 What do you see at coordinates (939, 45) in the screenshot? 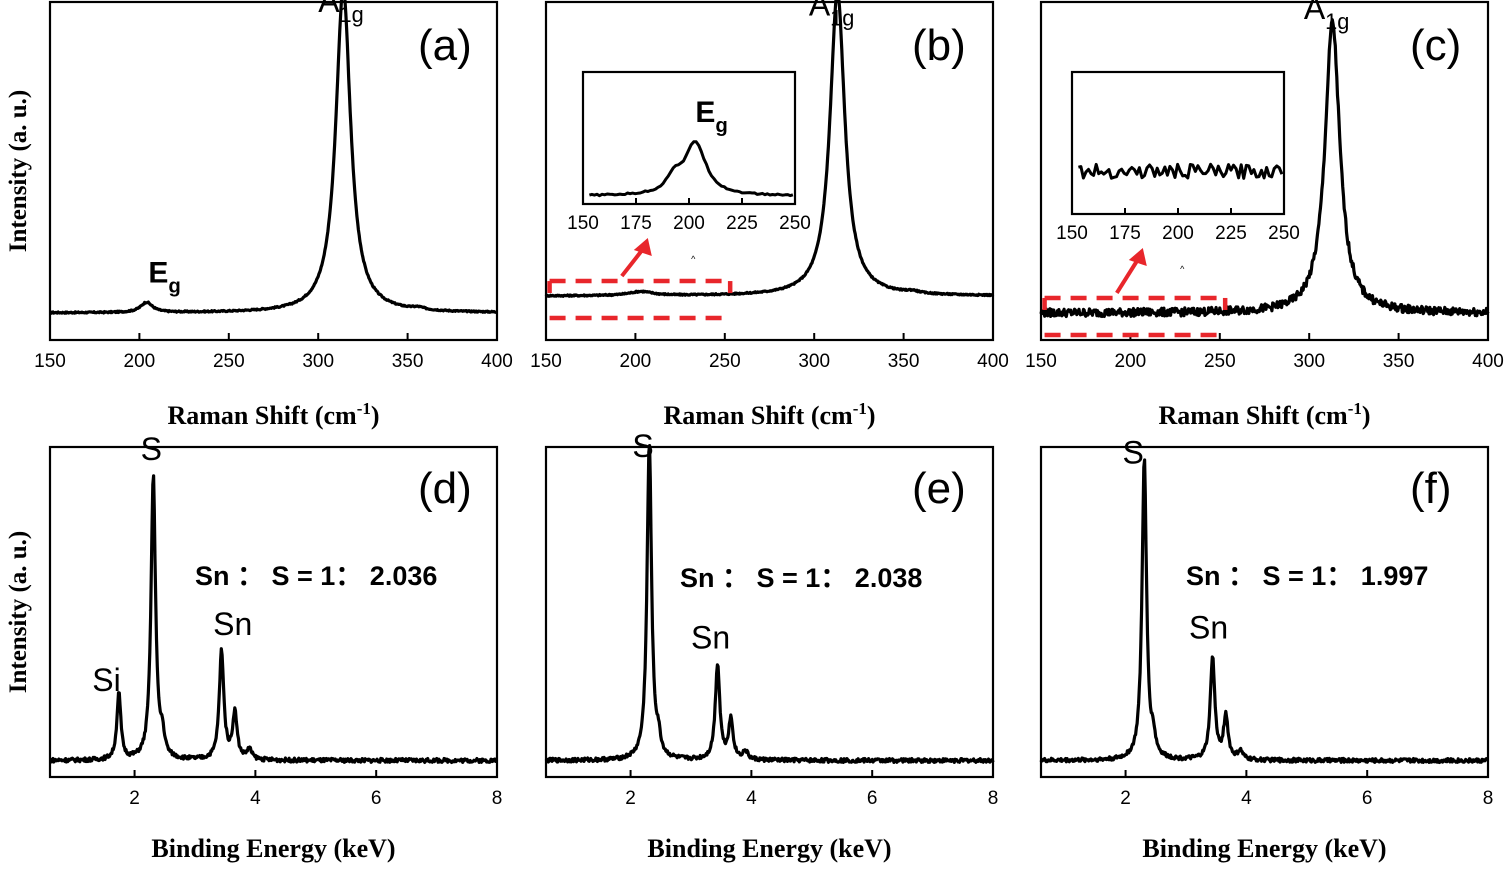
I see `panel-label: (b)` at bounding box center [939, 45].